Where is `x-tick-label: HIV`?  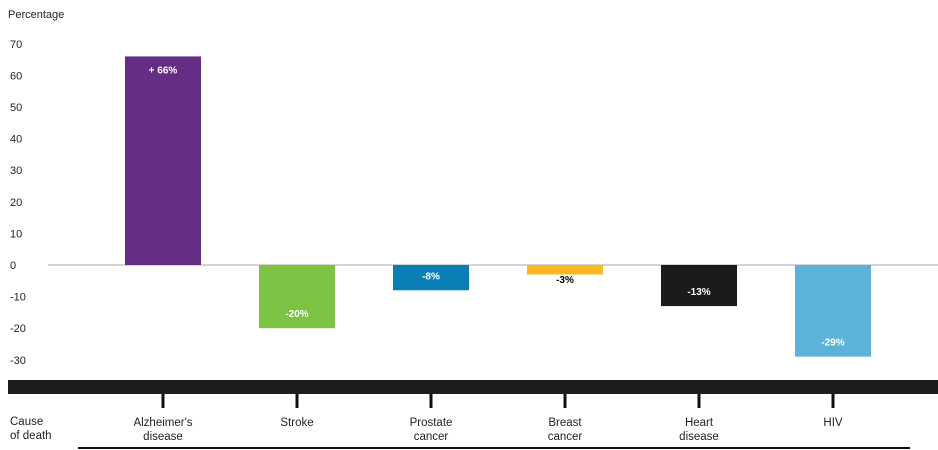
x-tick-label: HIV is located at coordinates (833, 423).